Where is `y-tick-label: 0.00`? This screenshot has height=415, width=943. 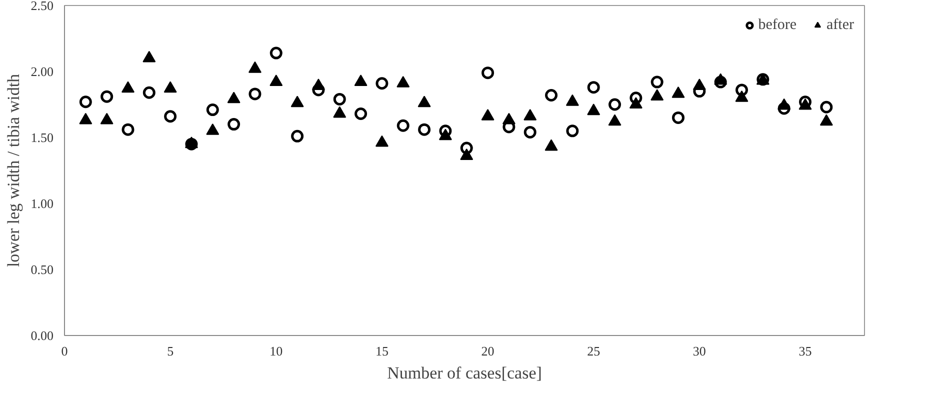
y-tick-label: 0.00 is located at coordinates (42, 335).